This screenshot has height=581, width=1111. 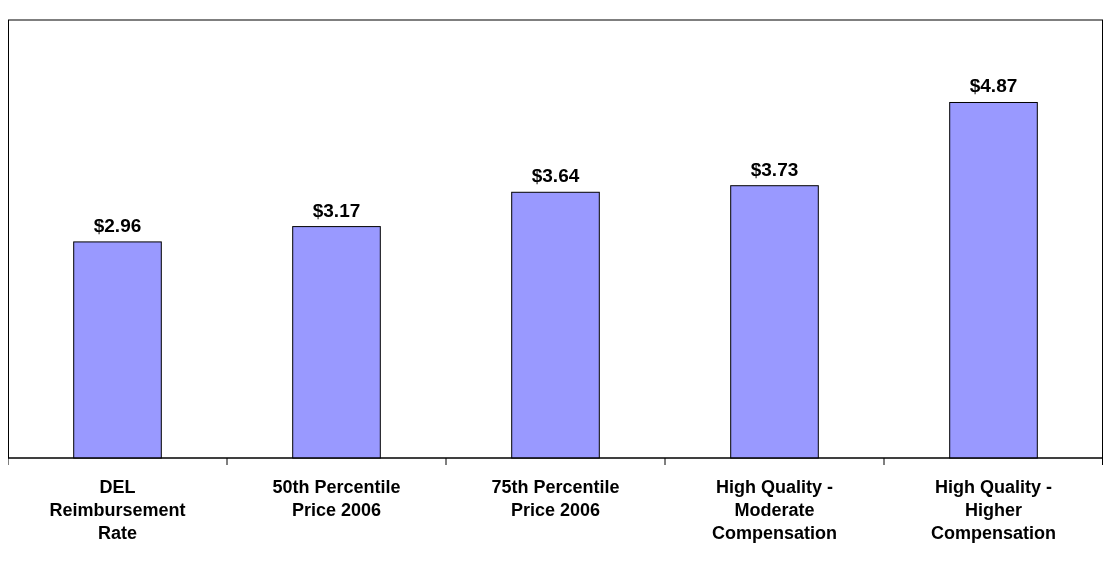 What do you see at coordinates (555, 498) in the screenshot?
I see `x-tick-label: 75th Percentile Price 2006` at bounding box center [555, 498].